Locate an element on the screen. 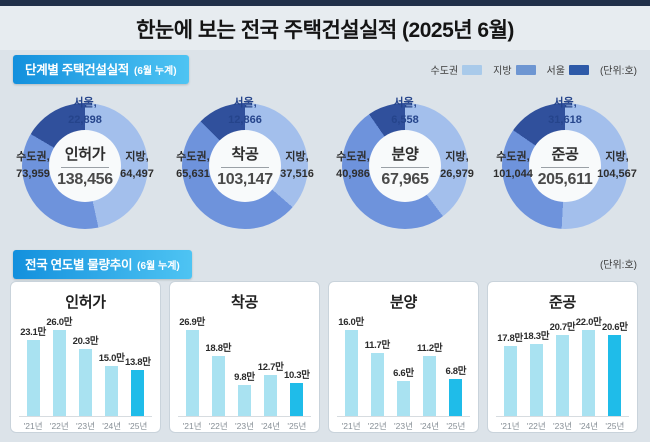 Image resolution: width=650 pixels, height=442 pixels. legend-label: 서울 is located at coordinates (555, 71).